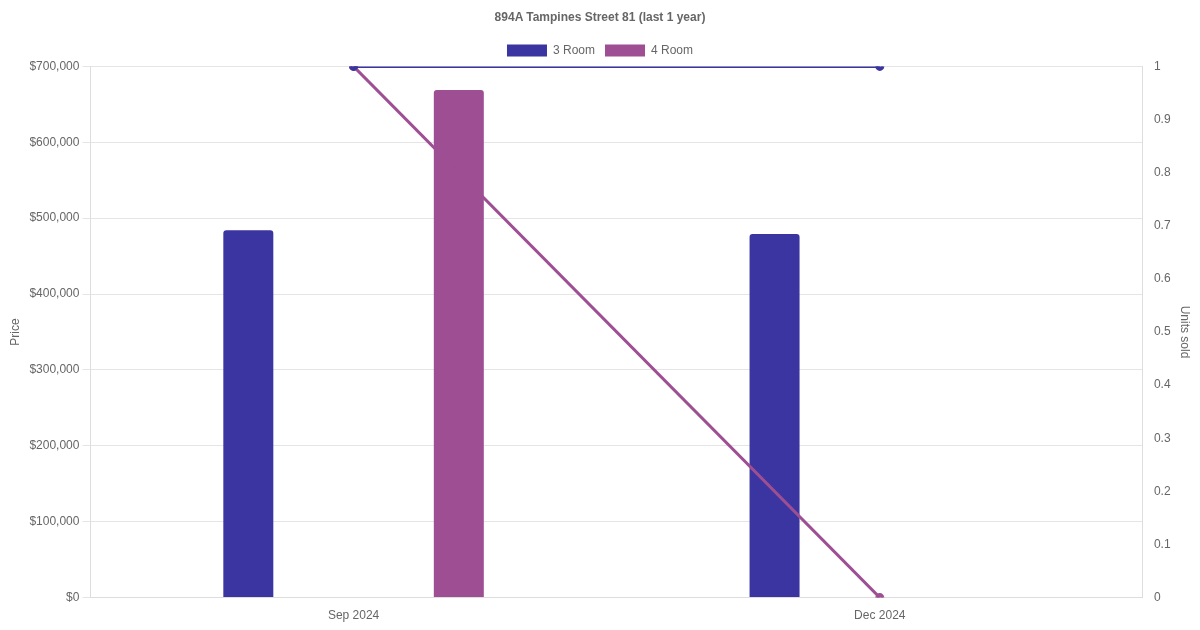 The width and height of the screenshot is (1200, 630). Describe the element at coordinates (73, 596) in the screenshot. I see `y-tick-label: $0` at that location.